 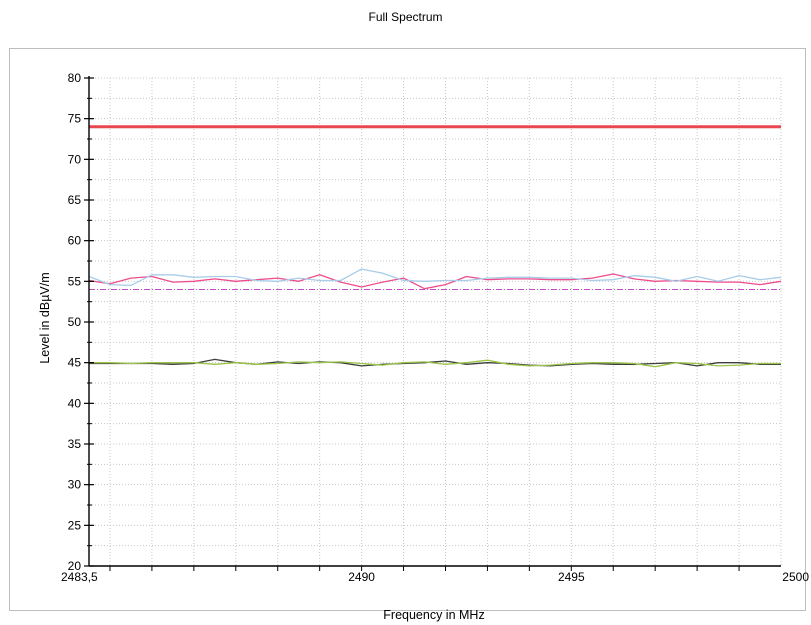 What do you see at coordinates (75, 525) in the screenshot?
I see `y-tick-label: 25` at bounding box center [75, 525].